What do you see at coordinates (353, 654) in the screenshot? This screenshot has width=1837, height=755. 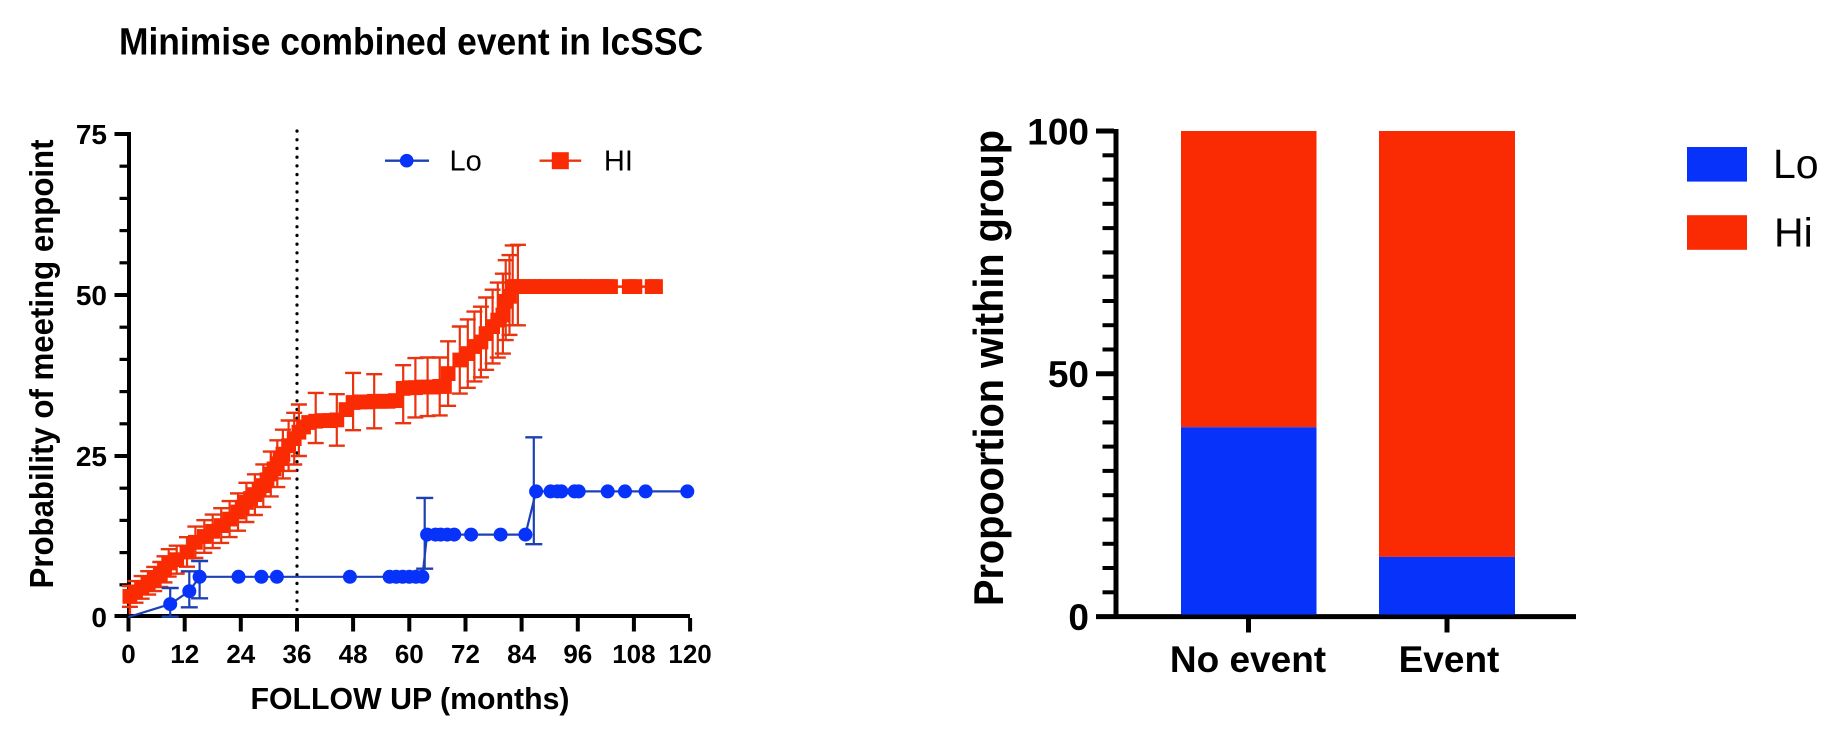 I see `svg-text: 48` at bounding box center [353, 654].